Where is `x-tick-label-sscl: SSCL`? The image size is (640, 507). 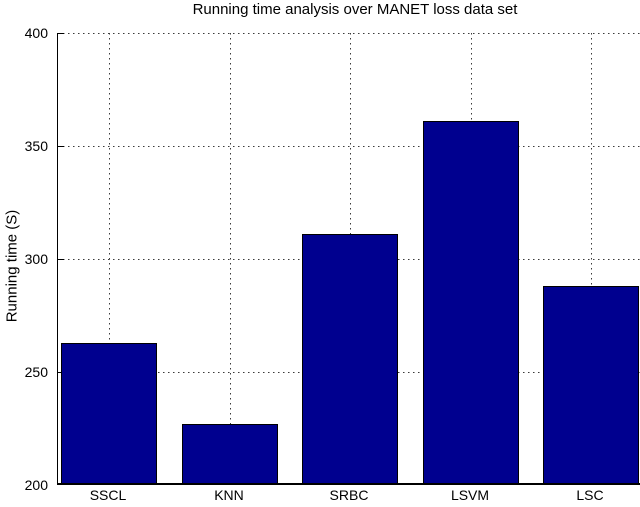
x-tick-label-sscl: SSCL is located at coordinates (108, 495).